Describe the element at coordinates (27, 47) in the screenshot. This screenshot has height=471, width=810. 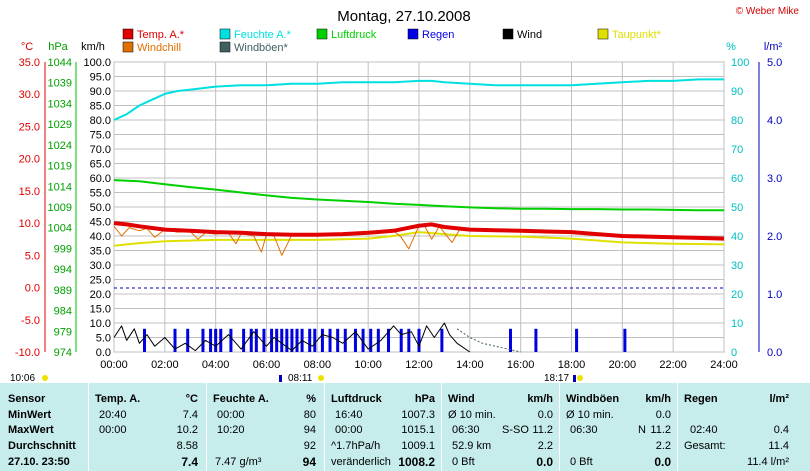
I see `temp-unit-label: °C` at that location.